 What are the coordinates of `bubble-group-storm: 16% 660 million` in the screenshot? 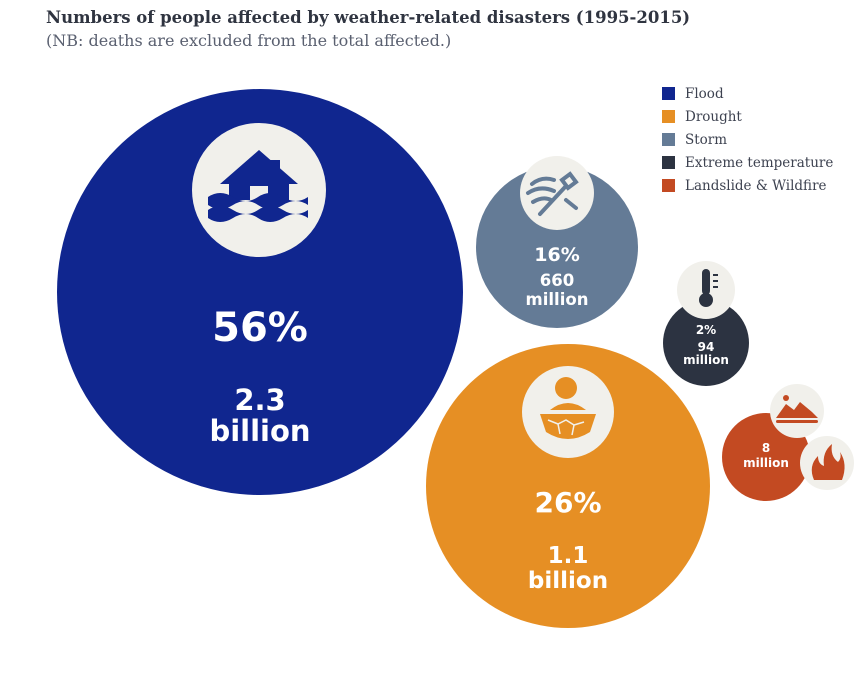 It's located at (557, 242).